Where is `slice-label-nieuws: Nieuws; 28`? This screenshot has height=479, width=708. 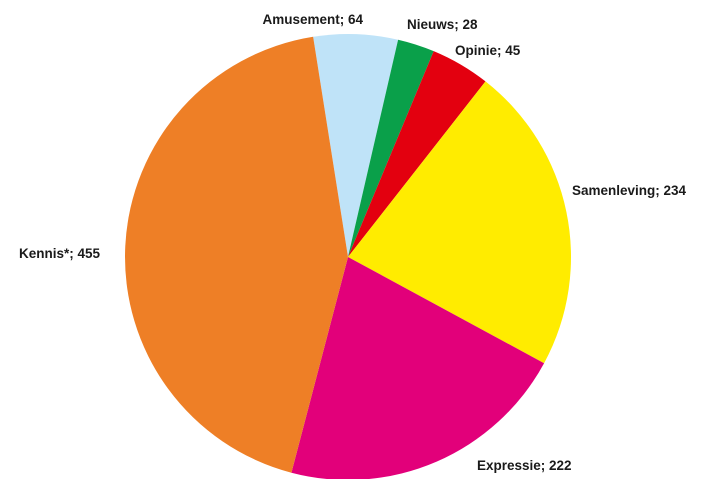
slice-label-nieuws: Nieuws; 28 is located at coordinates (442, 24).